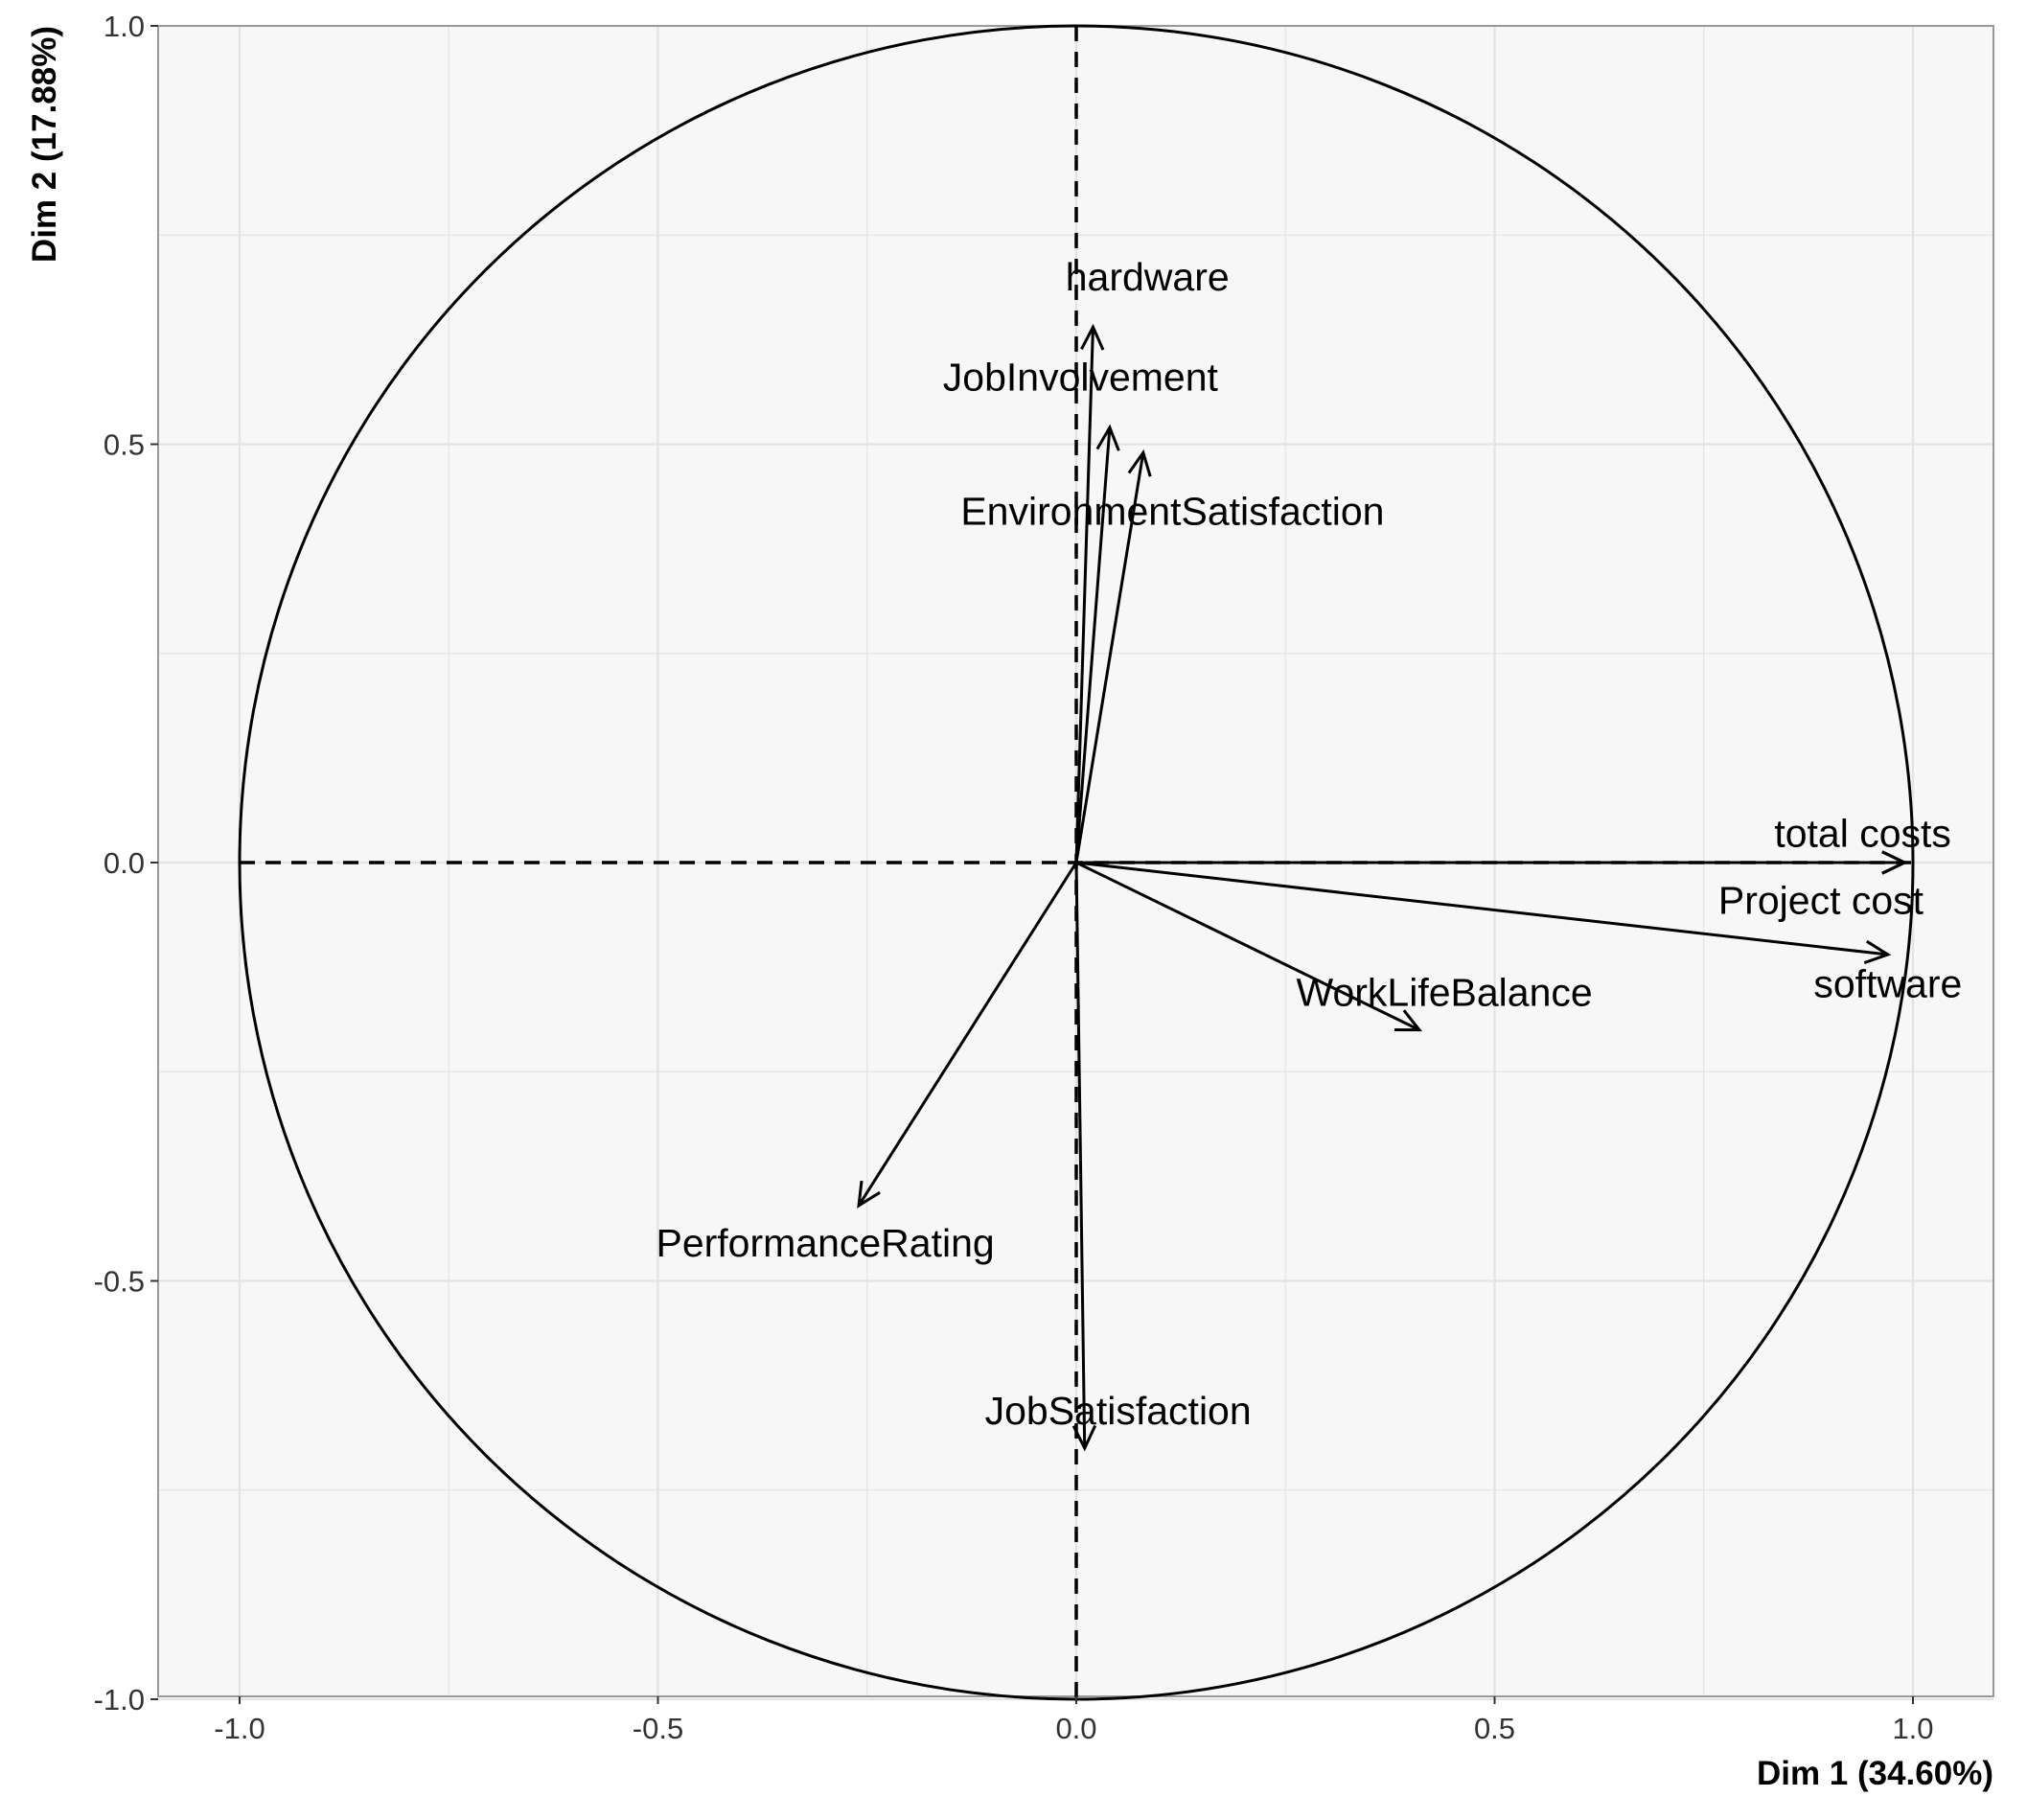 The width and height of the screenshot is (2027, 1820). Describe the element at coordinates (1247, 946) in the screenshot. I see `arrow-worklifebalance` at that location.